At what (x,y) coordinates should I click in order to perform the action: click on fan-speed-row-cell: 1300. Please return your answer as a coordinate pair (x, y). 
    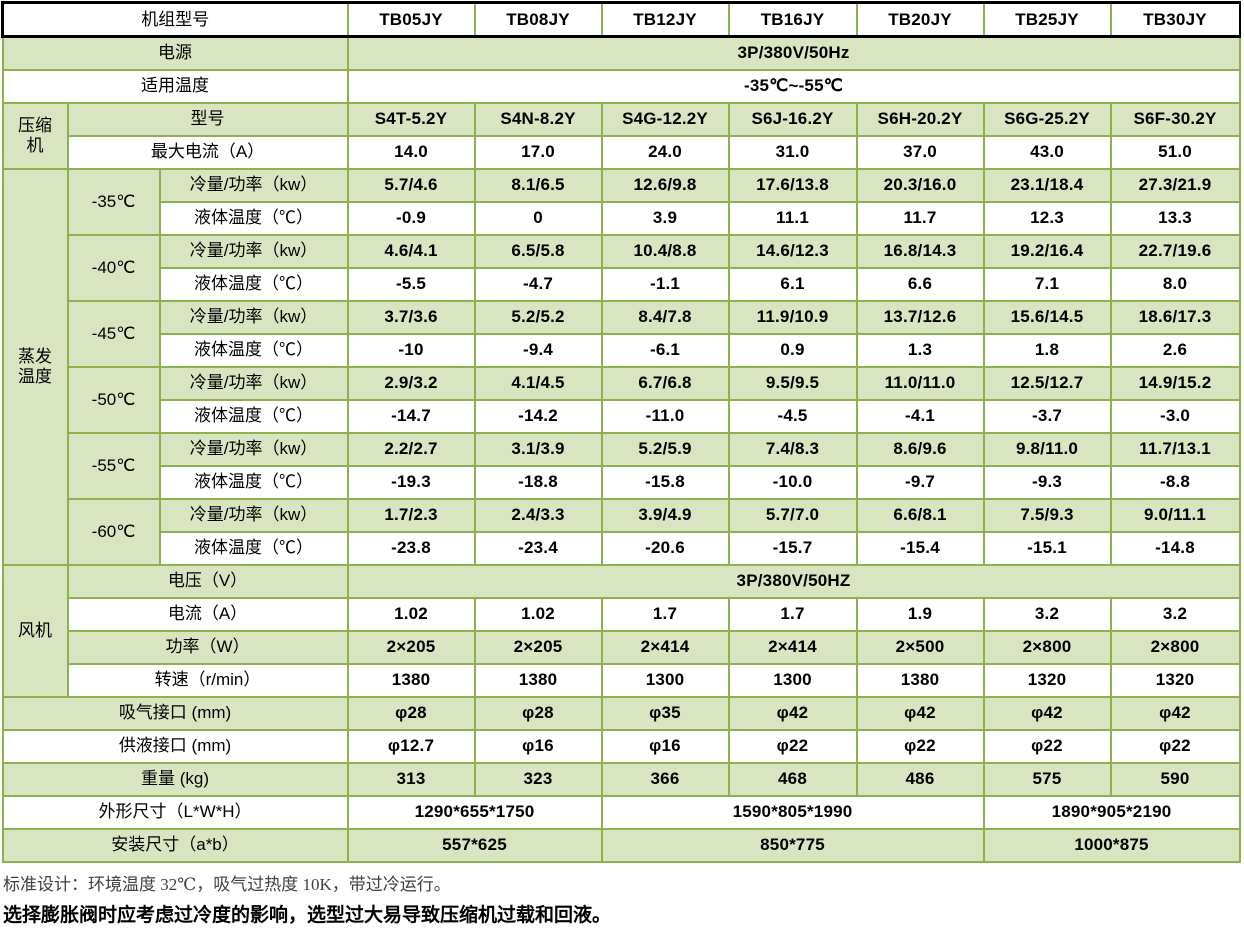
    Looking at the image, I should click on (665, 680).